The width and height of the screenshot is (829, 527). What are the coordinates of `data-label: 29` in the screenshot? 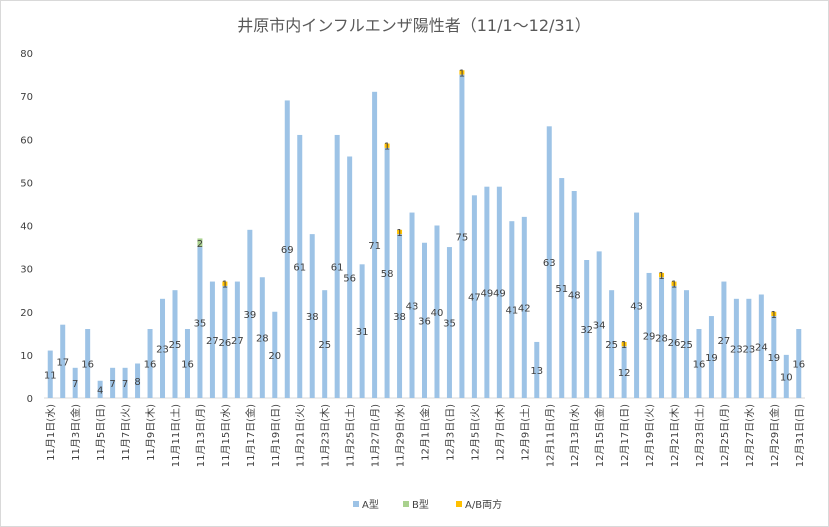 It's located at (649, 336).